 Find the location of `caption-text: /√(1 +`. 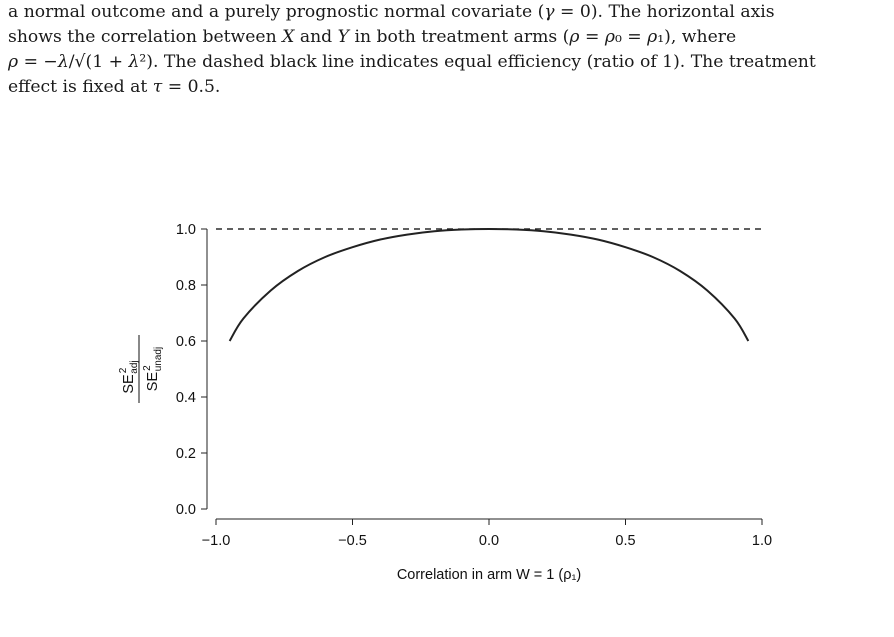

caption-text: /√(1 + is located at coordinates (98, 62).